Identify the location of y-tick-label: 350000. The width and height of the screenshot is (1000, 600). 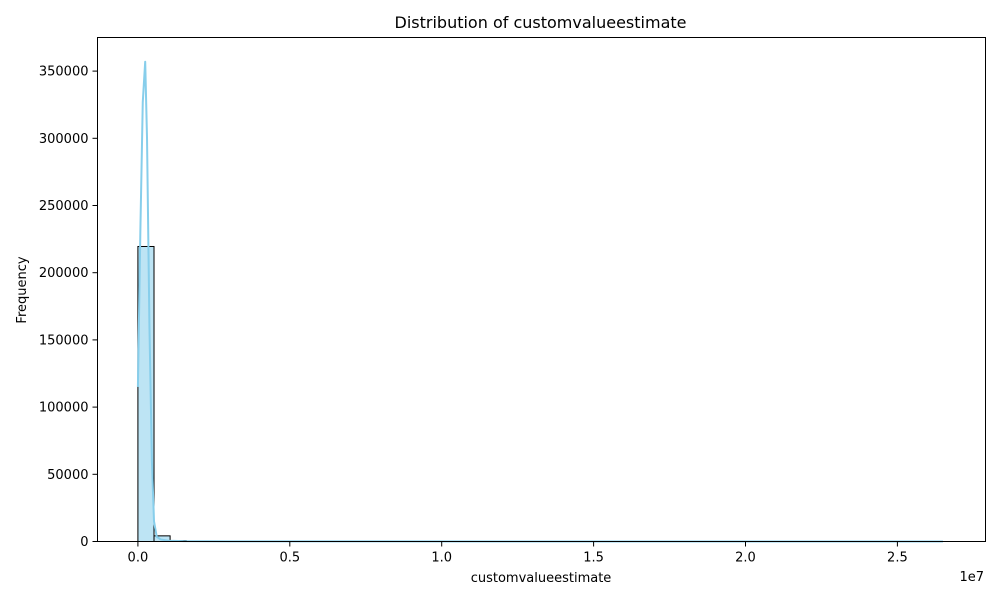
(64, 72).